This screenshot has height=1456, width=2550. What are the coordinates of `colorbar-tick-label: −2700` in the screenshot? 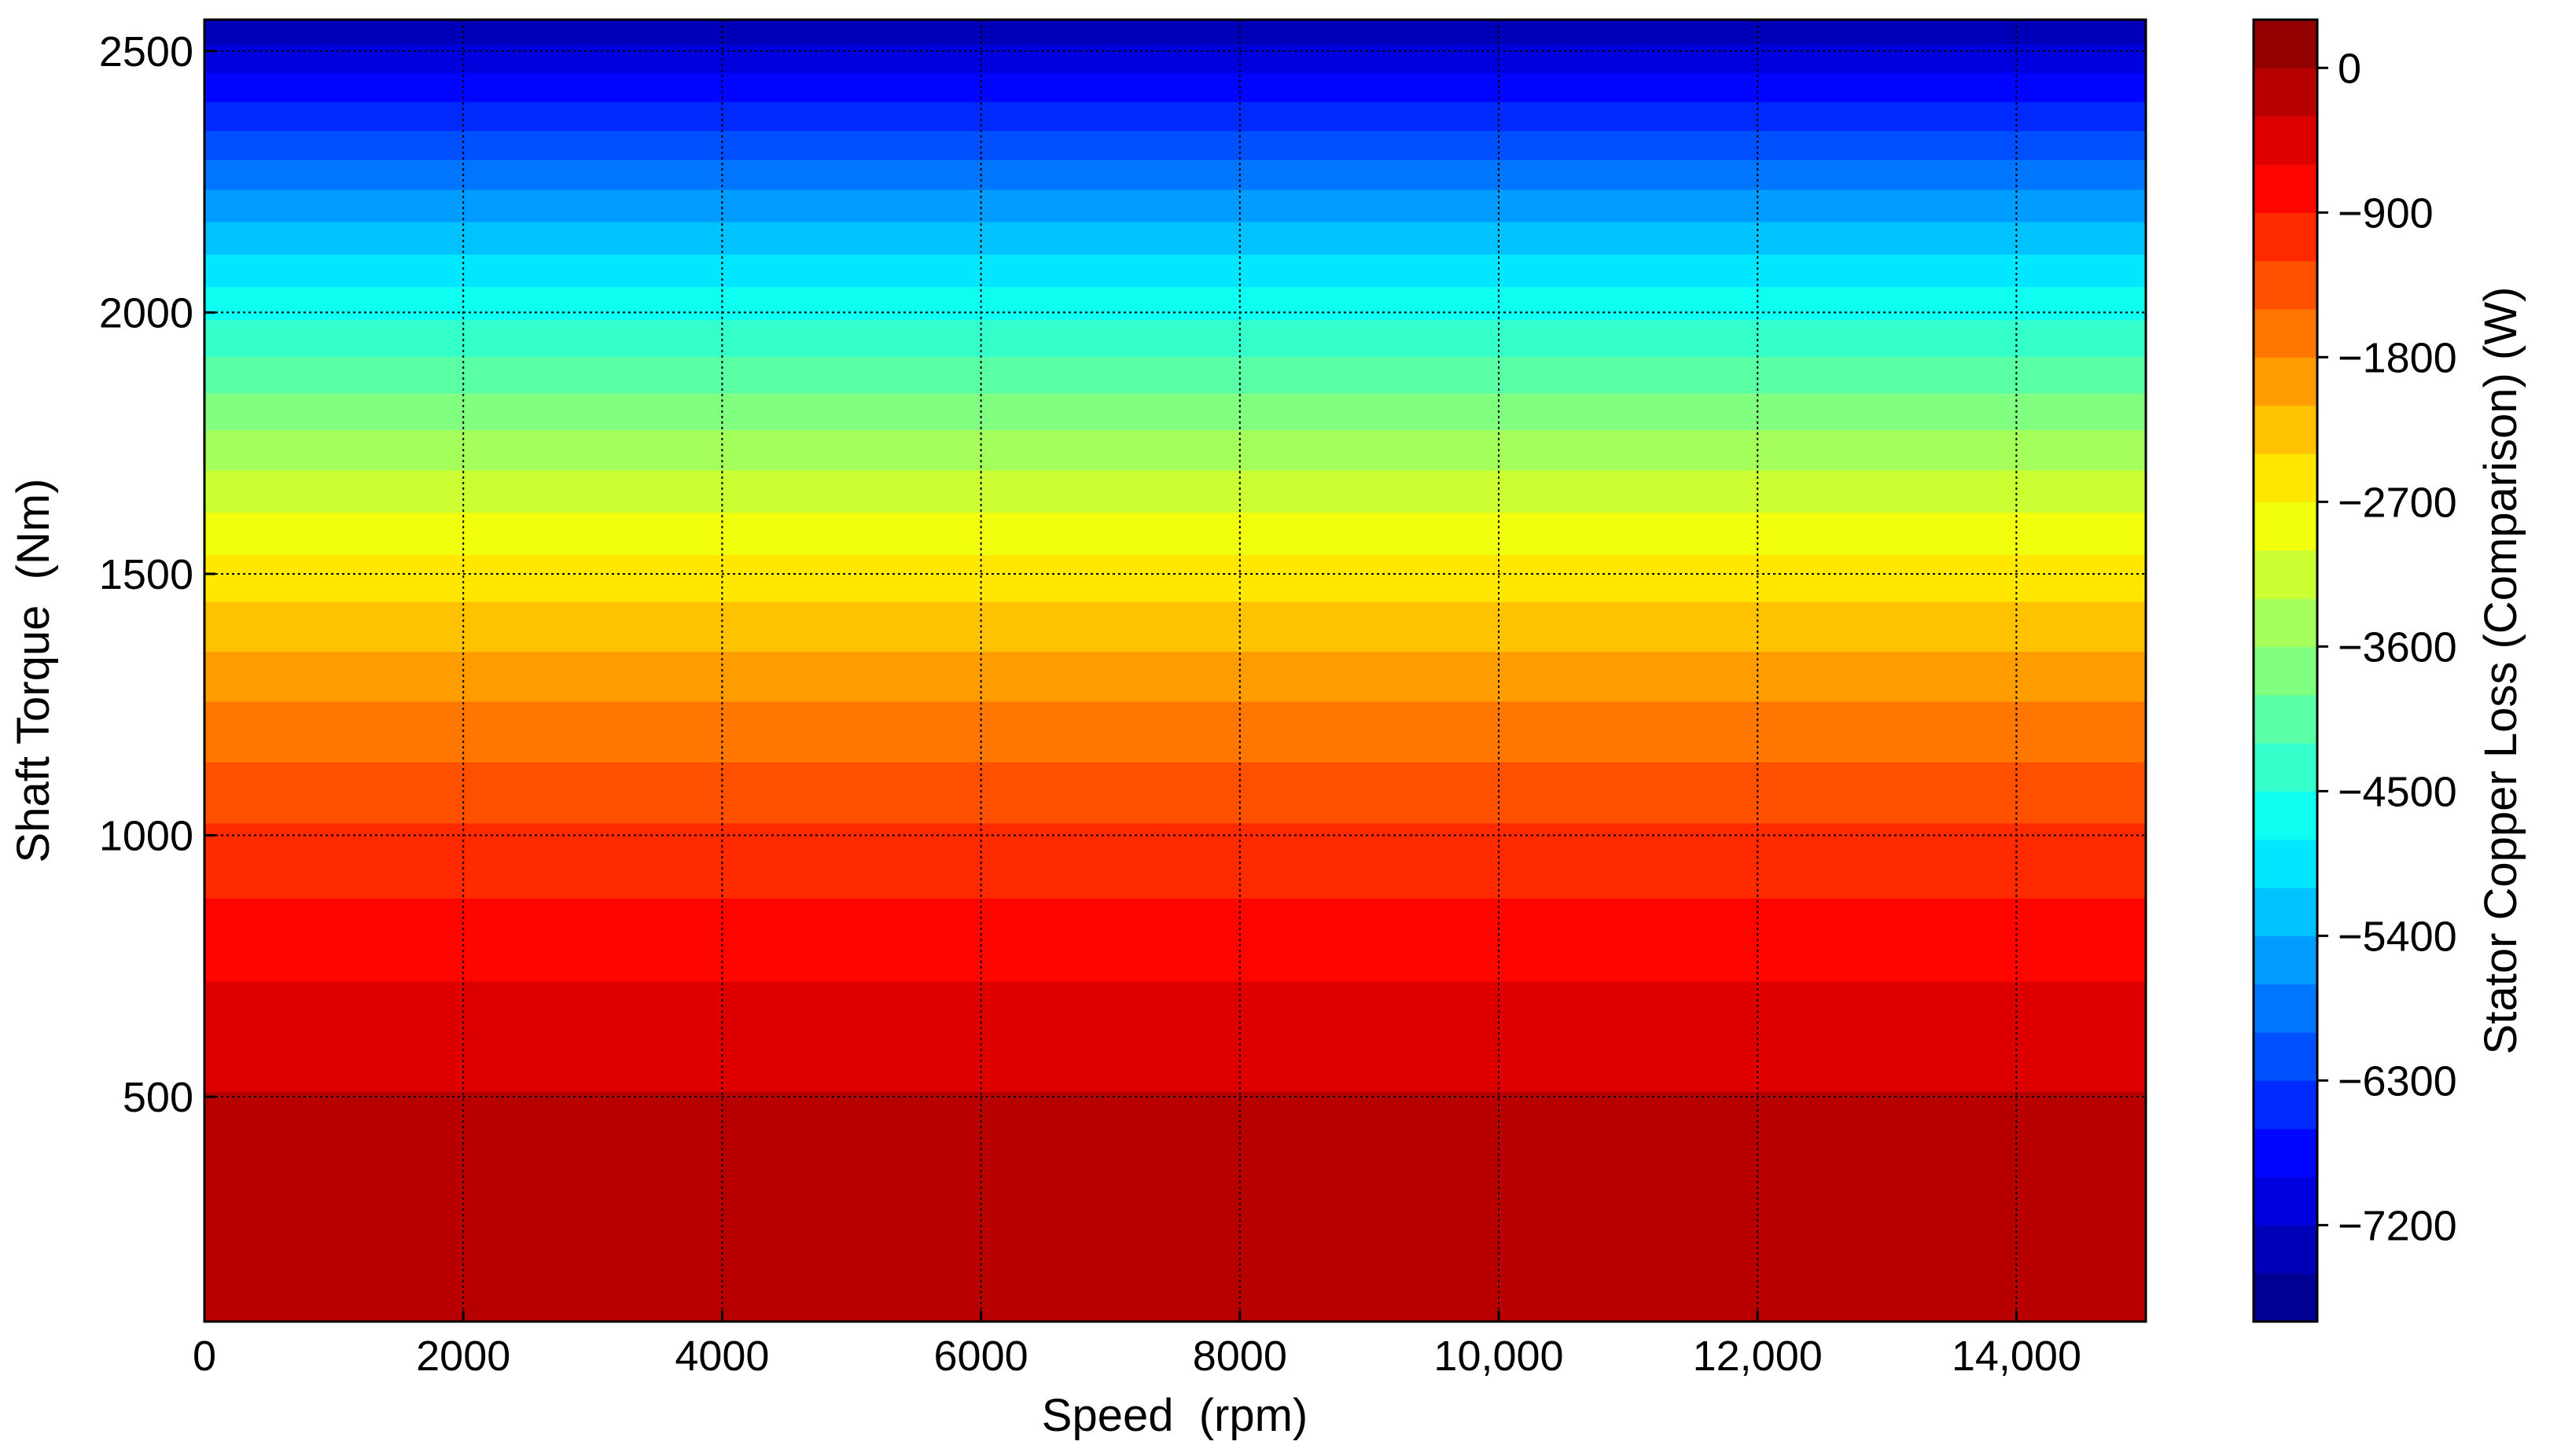 It's located at (2397, 502).